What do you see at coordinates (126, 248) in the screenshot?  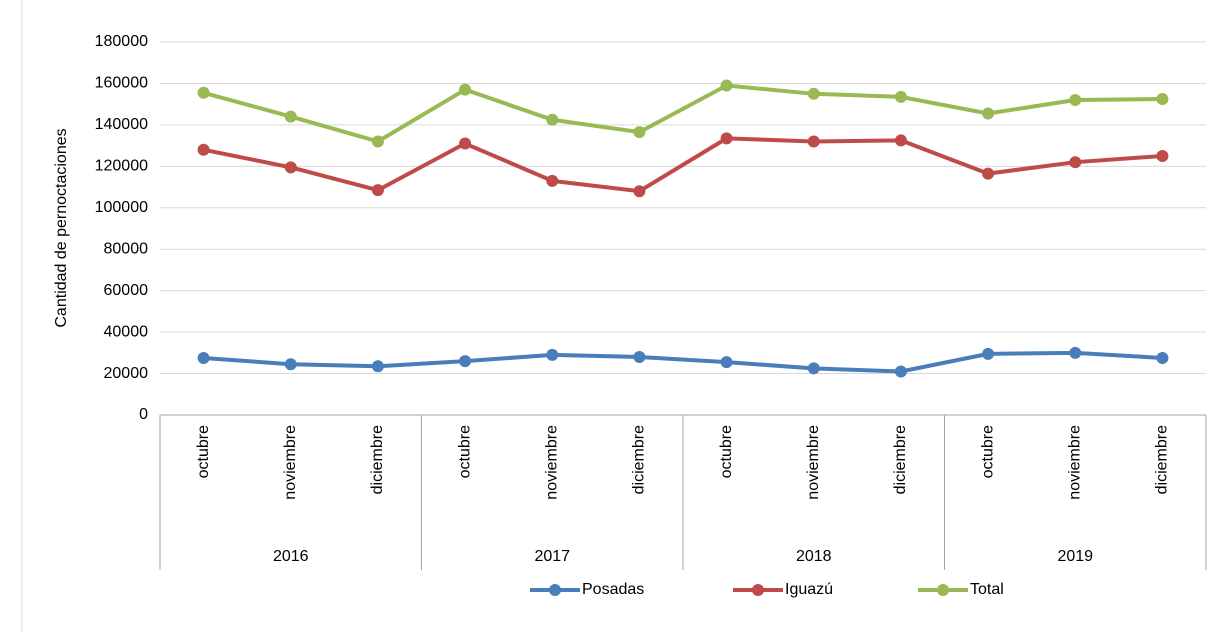 I see `y-tick-label: 80000` at bounding box center [126, 248].